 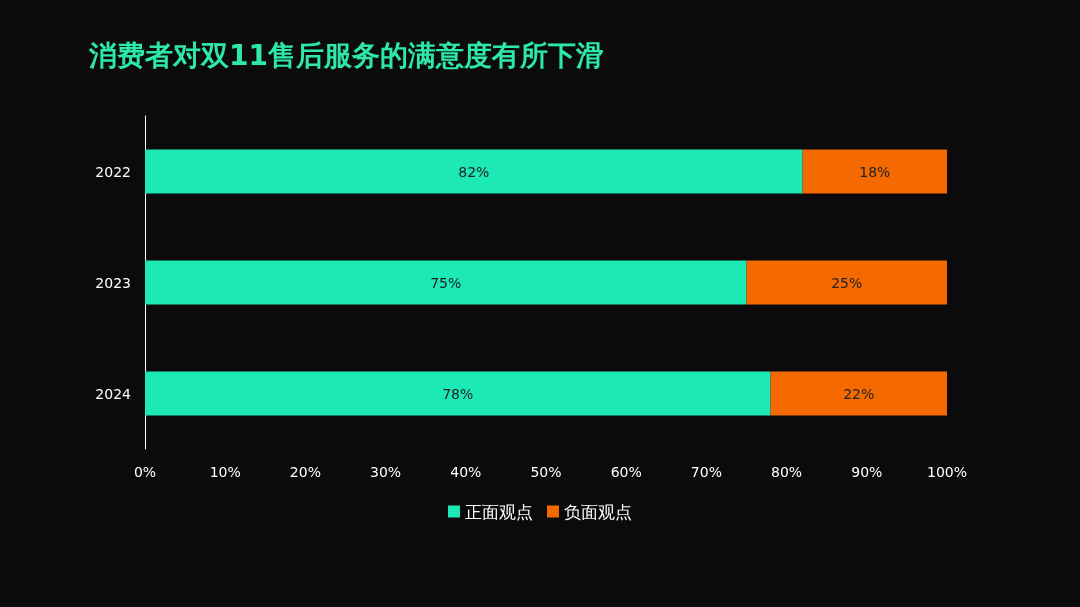 I want to click on x-tick-label: 80%, so click(x=787, y=472).